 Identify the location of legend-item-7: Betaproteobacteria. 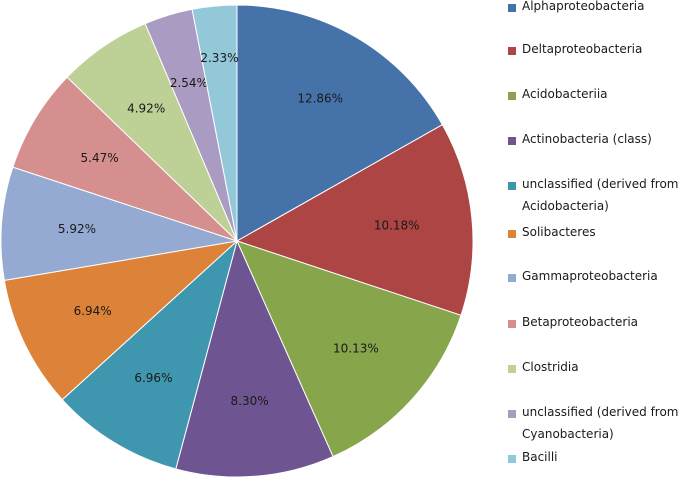
(596, 324).